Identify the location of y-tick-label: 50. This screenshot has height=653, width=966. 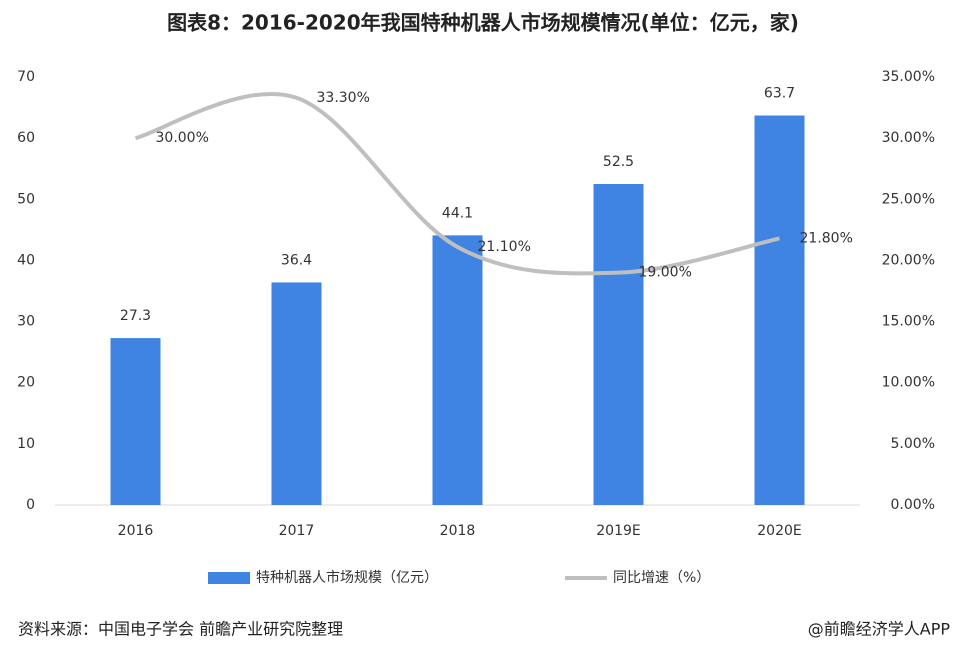
(26, 199).